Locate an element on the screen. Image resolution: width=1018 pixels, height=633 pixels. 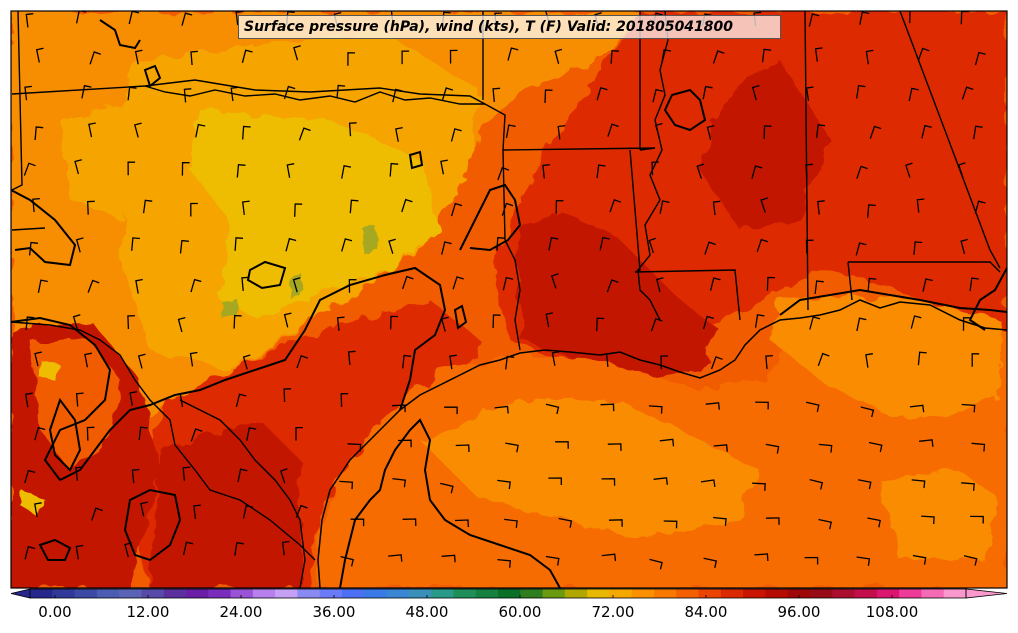
colorbar-tick-label: 60.00 is located at coordinates (520, 612).